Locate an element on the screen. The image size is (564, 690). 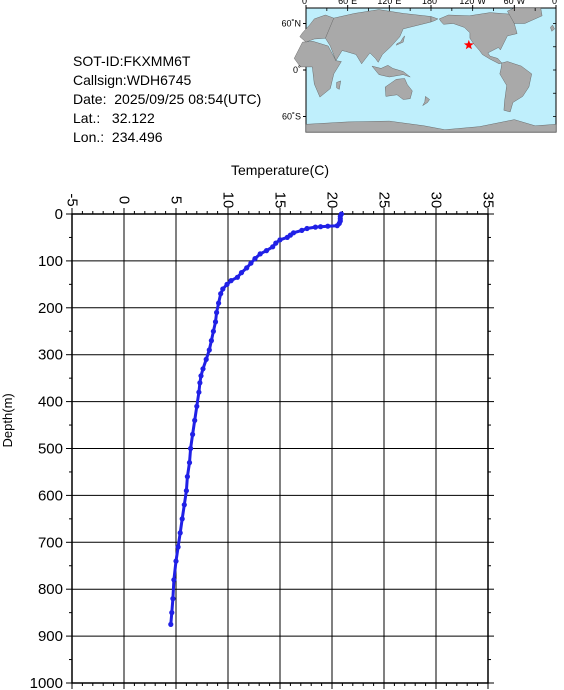
map-lat-label: 0˚ is located at coordinates (297, 70).